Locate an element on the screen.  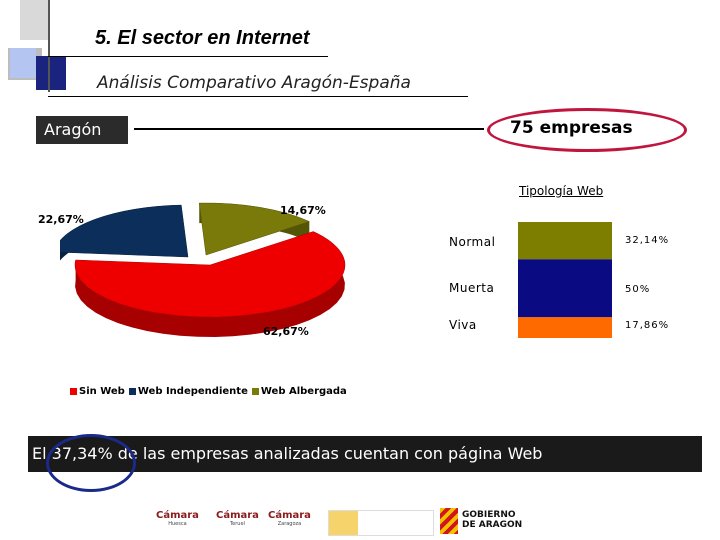
logo-ministerio is located at coordinates (381, 523).